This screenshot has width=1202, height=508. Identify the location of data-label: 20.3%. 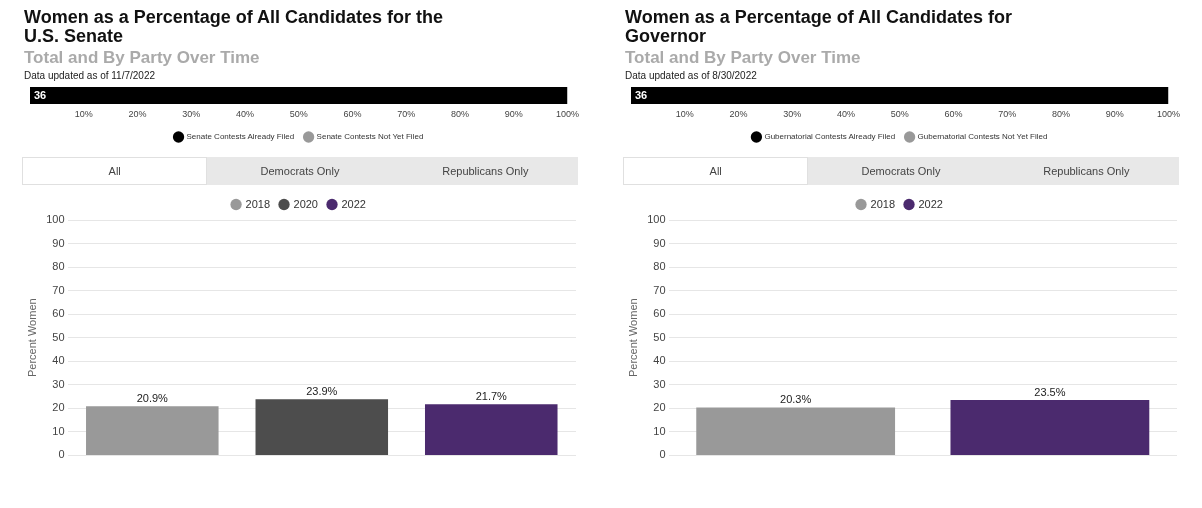
(796, 399).